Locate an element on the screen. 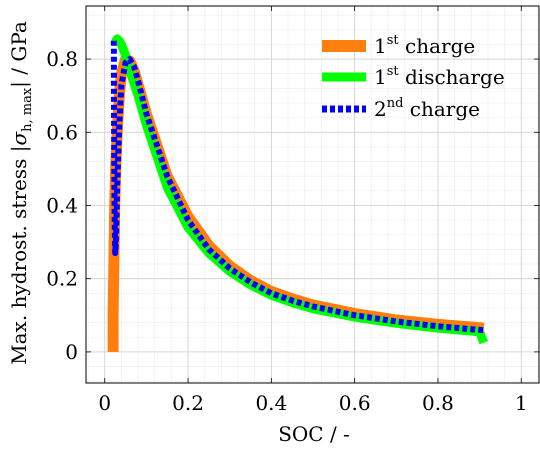 The image size is (540, 454). legend-entry-2nd-charge: 2nd charge is located at coordinates (401, 108).